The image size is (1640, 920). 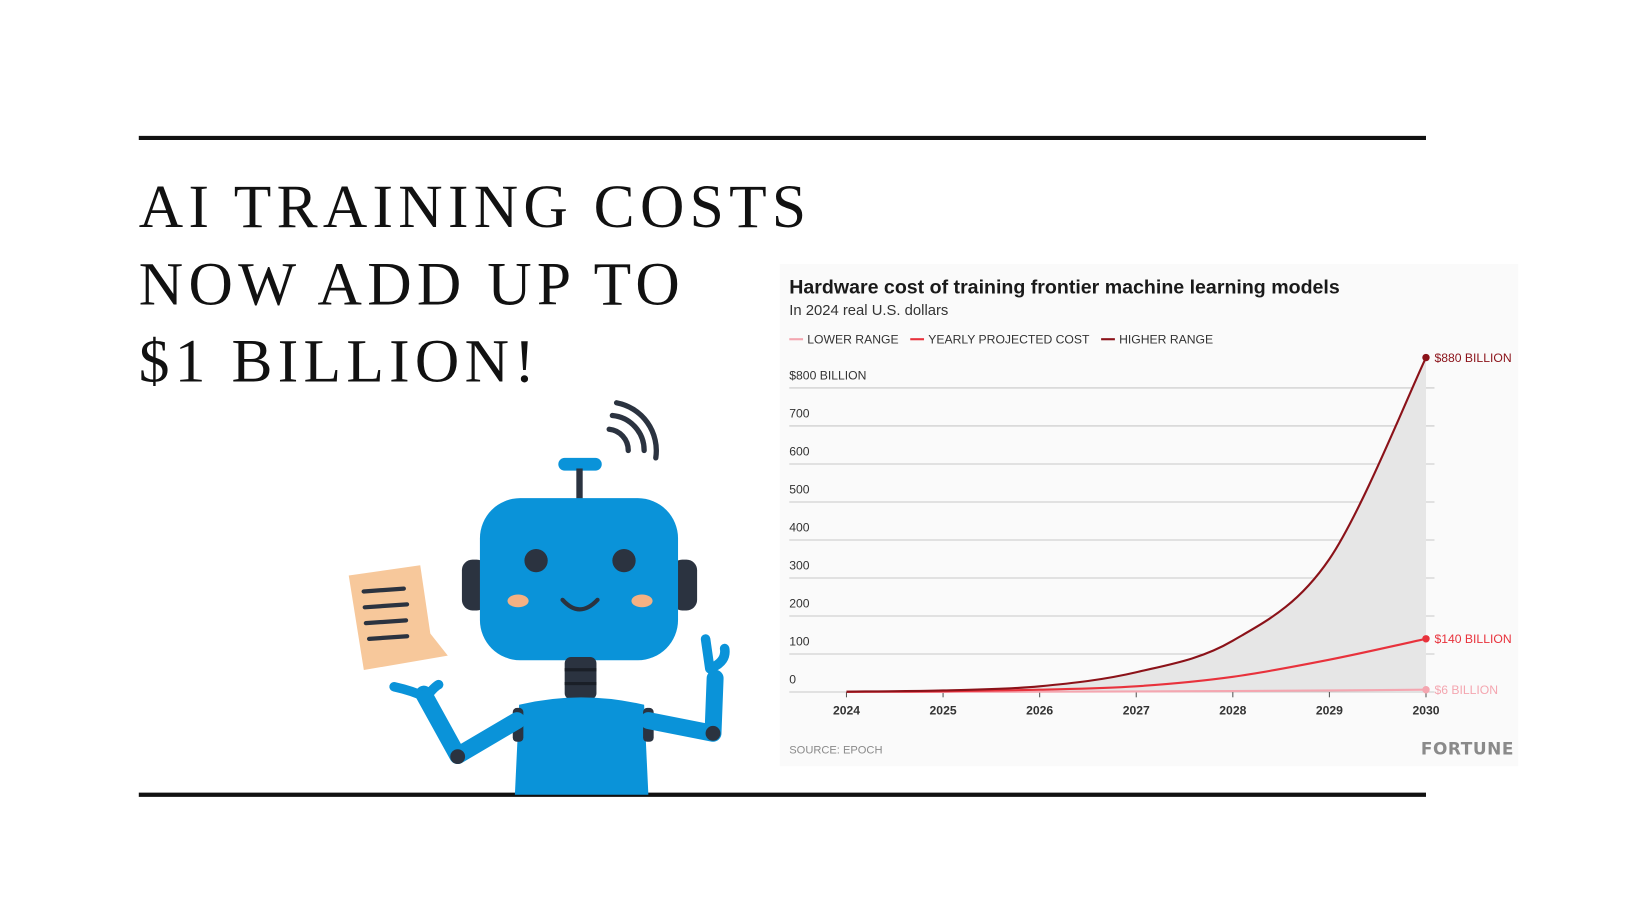 What do you see at coordinates (1039, 710) in the screenshot?
I see `x-tick-label: 2026` at bounding box center [1039, 710].